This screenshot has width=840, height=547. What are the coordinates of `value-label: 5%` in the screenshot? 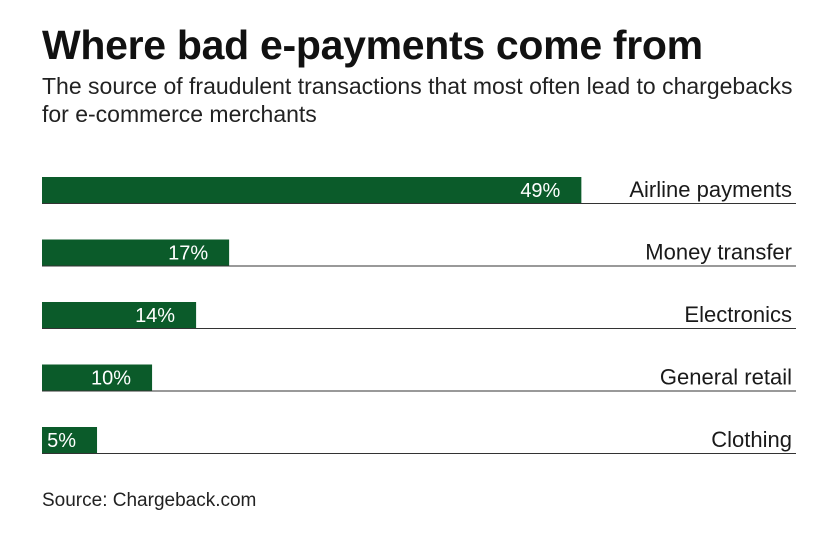 It's located at (61, 441).